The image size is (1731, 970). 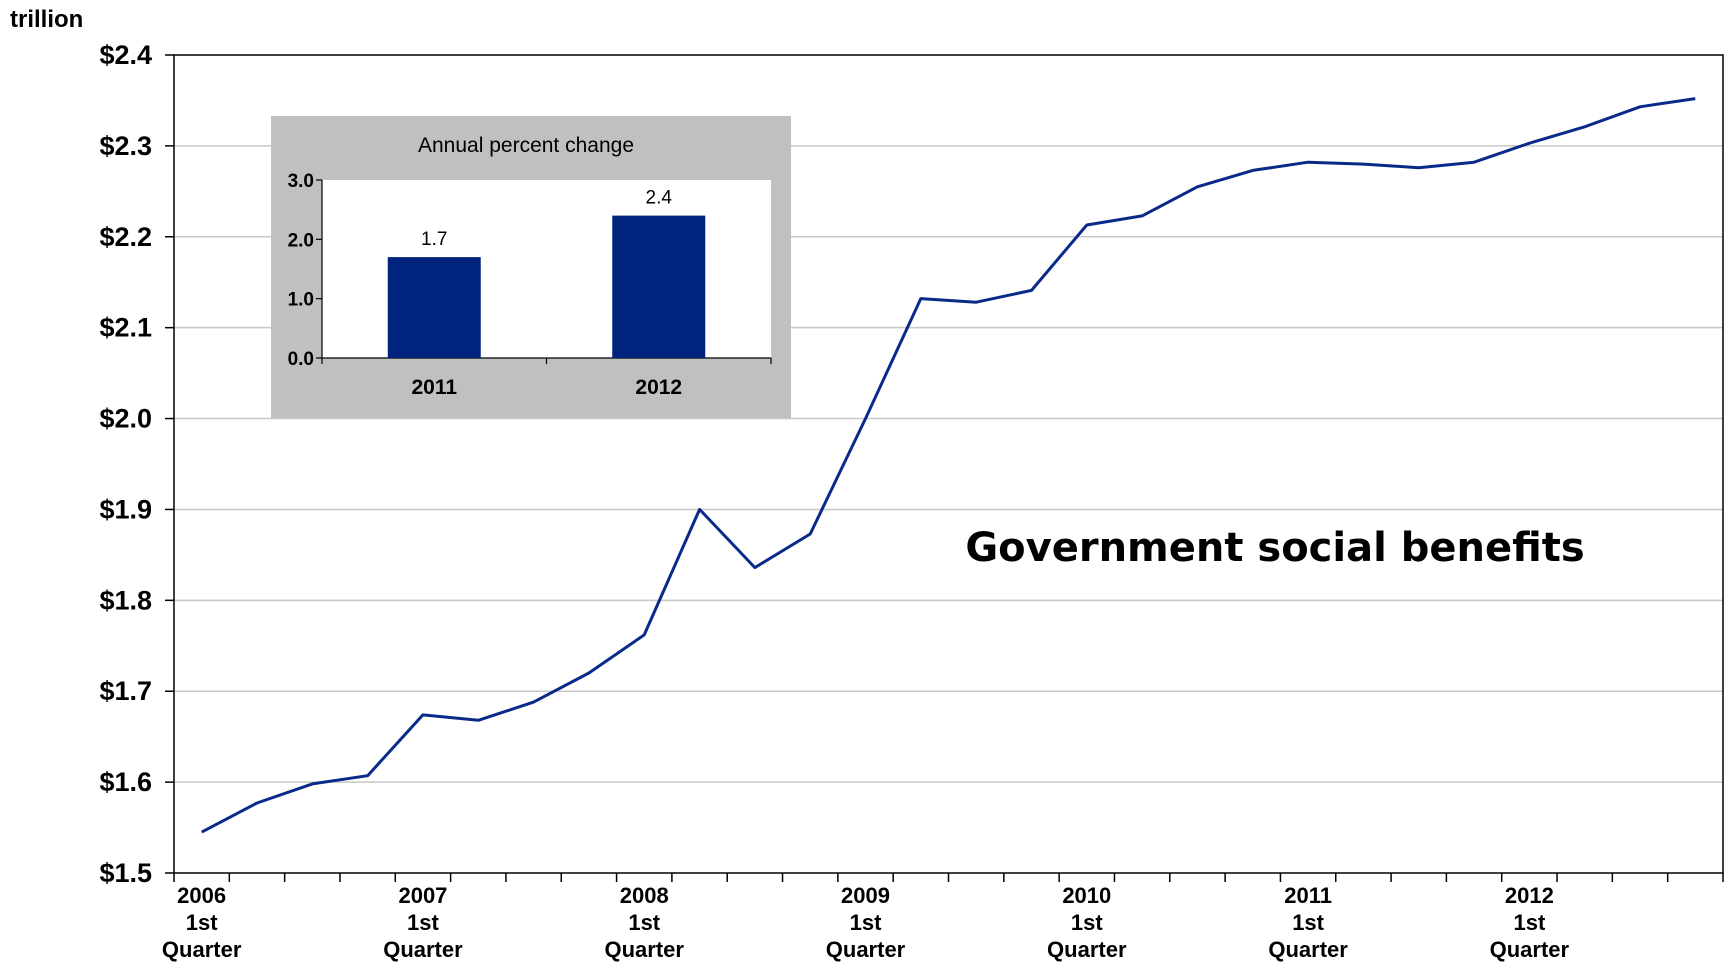 What do you see at coordinates (201, 895) in the screenshot?
I see `x-tick-label-year: 2006` at bounding box center [201, 895].